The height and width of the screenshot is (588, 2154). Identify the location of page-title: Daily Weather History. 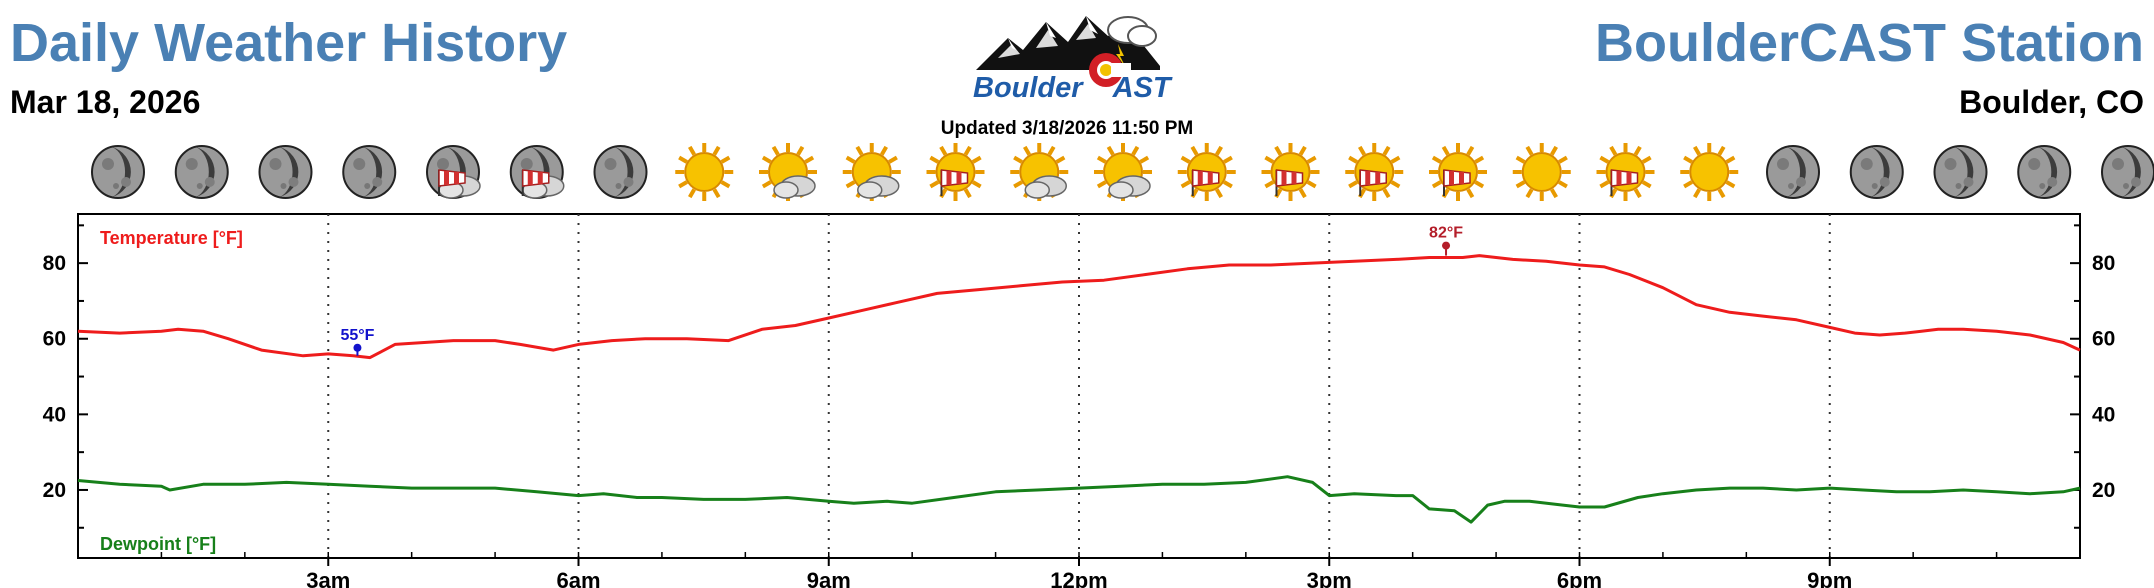
(289, 43).